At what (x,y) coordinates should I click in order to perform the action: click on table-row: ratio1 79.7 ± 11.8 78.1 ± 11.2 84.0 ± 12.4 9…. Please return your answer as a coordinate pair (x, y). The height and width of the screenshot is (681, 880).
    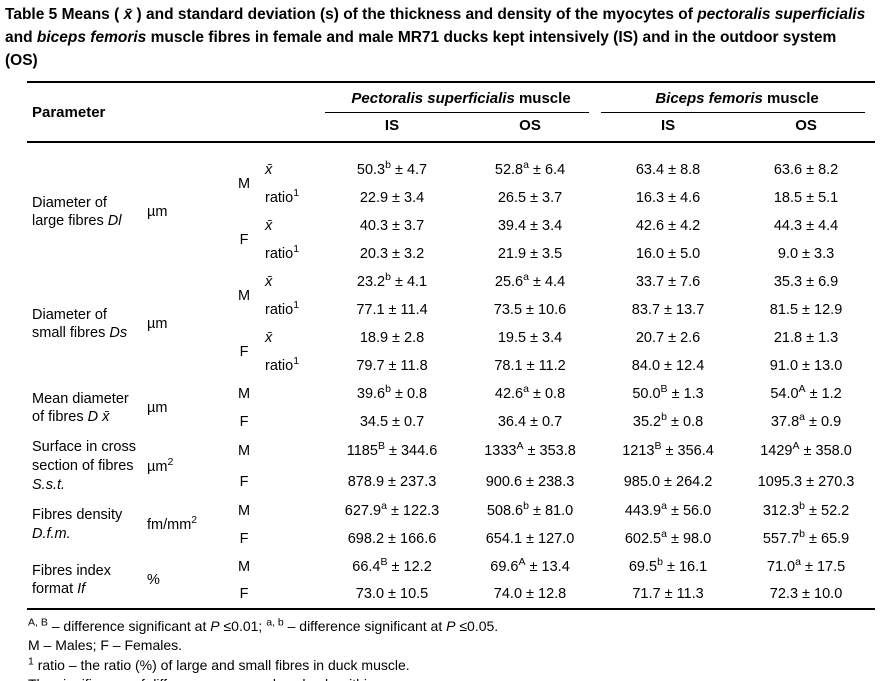
    Looking at the image, I should click on (451, 366).